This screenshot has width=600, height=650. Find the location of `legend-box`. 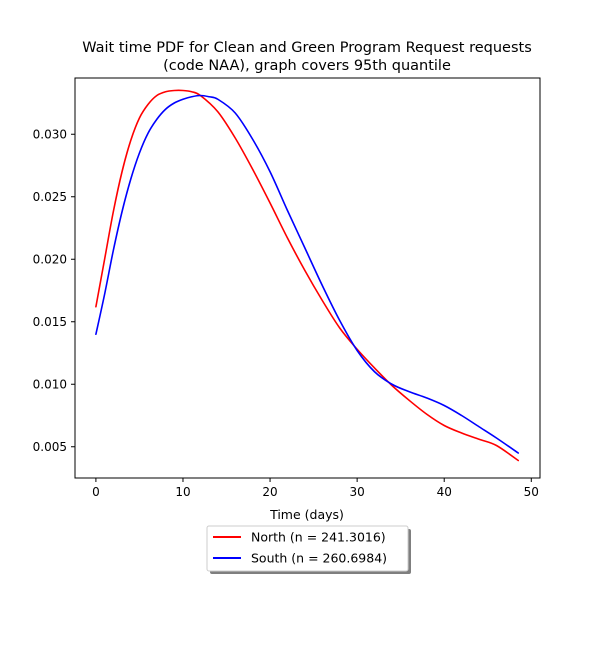

legend-box is located at coordinates (307, 548).